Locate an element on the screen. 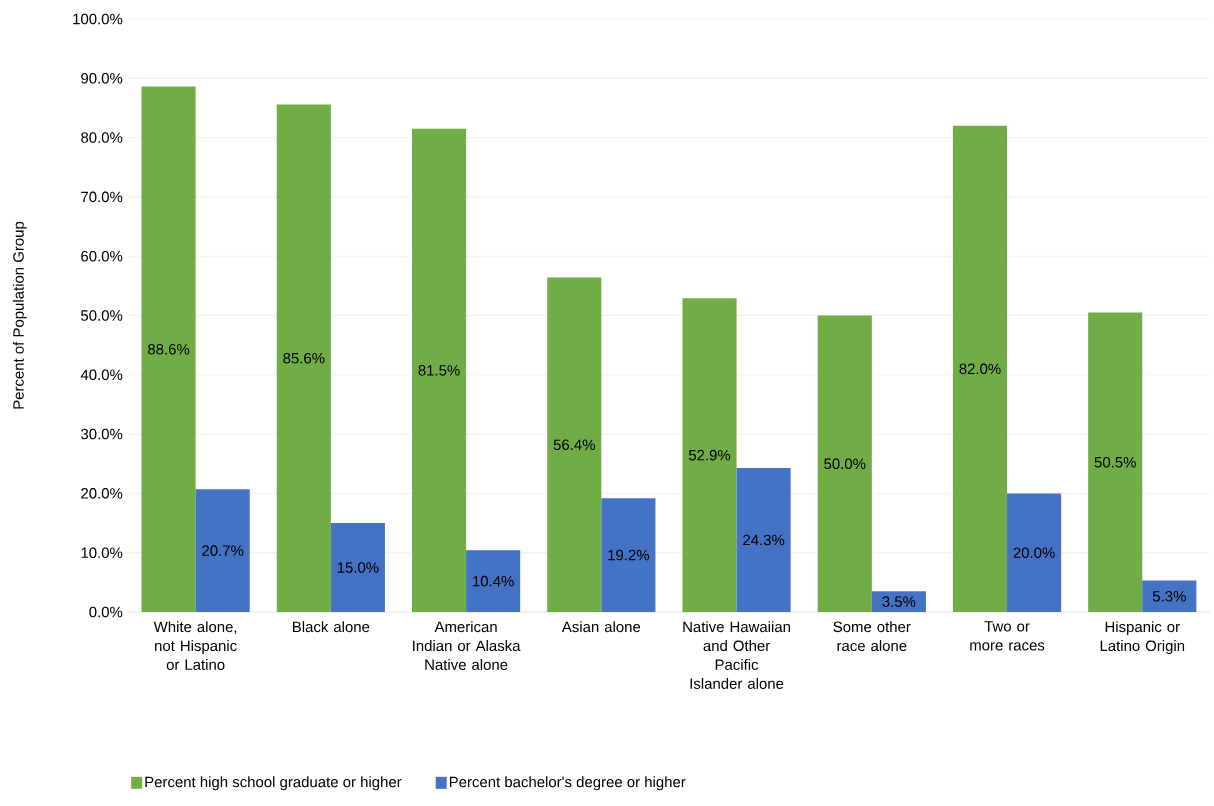 The width and height of the screenshot is (1214, 806). x-tick-label: Black alone is located at coordinates (331, 627).